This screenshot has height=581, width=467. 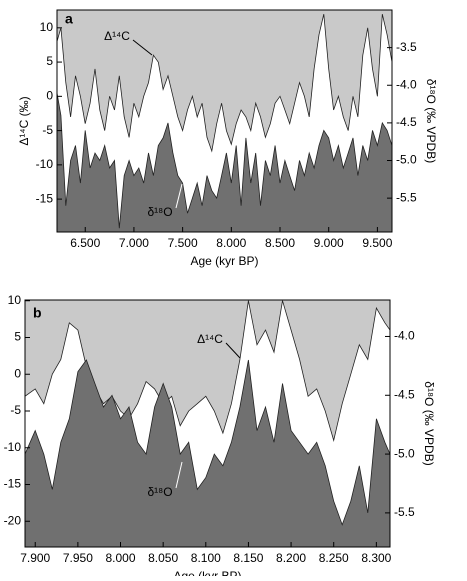 I want to click on panel-label: b, so click(x=37, y=313).